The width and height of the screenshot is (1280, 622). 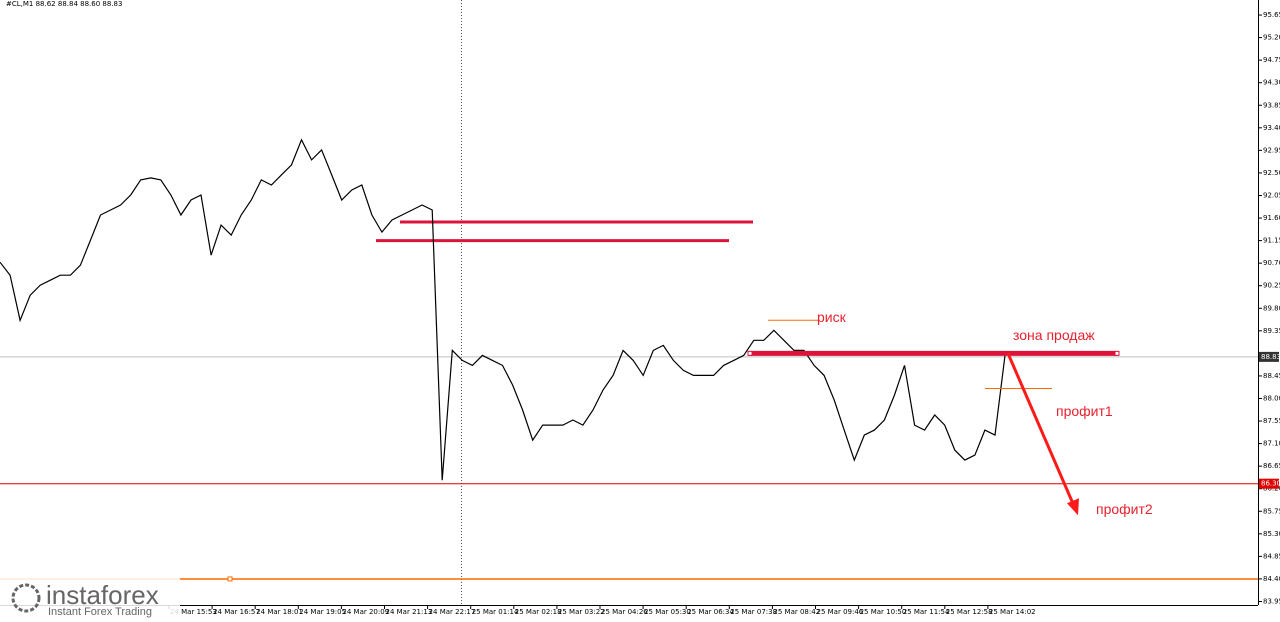 What do you see at coordinates (452, 612) in the screenshot?
I see `x-tick-label: 24 Mar 22:17` at bounding box center [452, 612].